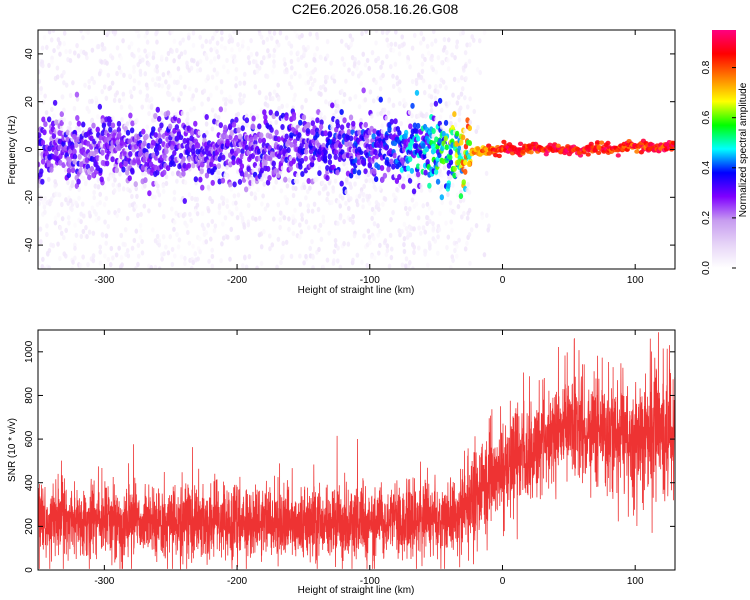 The image size is (750, 600). What do you see at coordinates (370, 280) in the screenshot?
I see `x-tick-label: -100` at bounding box center [370, 280].